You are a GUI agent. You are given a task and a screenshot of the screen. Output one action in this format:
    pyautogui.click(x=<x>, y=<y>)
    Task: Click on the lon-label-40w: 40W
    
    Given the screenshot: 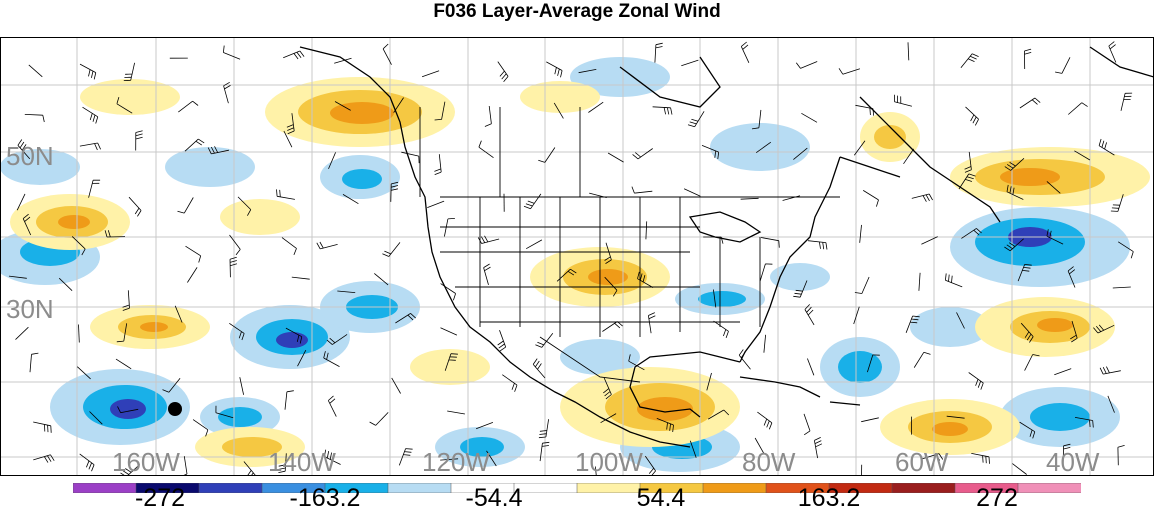 What is the action you would take?
    pyautogui.click(x=1073, y=461)
    